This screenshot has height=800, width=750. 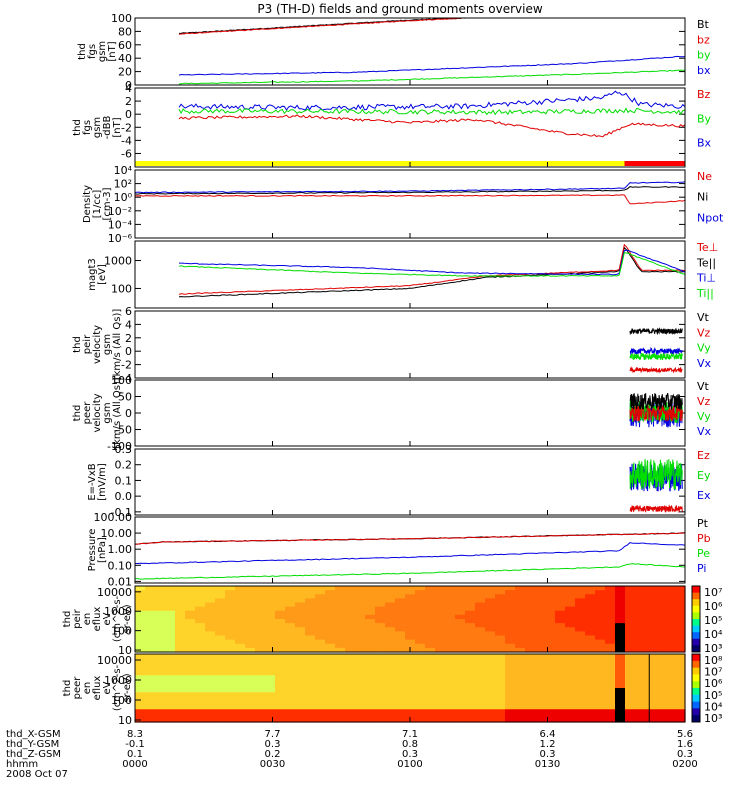 I want to click on y-tick-label: 1.00, so click(x=120, y=549).